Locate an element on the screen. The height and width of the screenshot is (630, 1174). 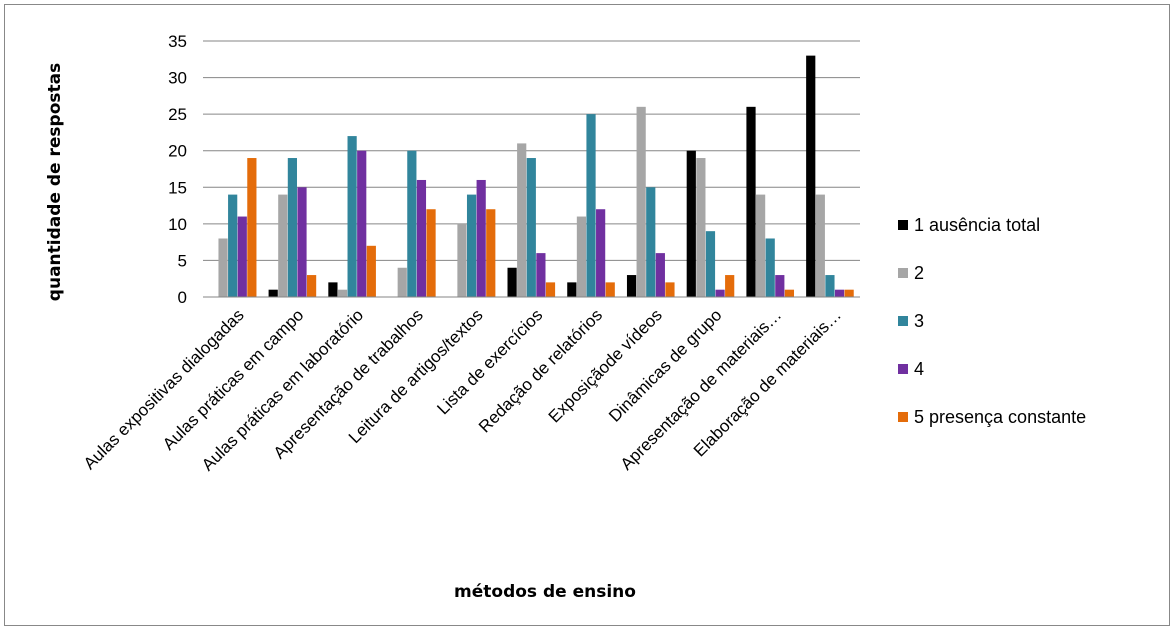
bar-2-aulas-praticas-em-laboratorio is located at coordinates (342, 293).